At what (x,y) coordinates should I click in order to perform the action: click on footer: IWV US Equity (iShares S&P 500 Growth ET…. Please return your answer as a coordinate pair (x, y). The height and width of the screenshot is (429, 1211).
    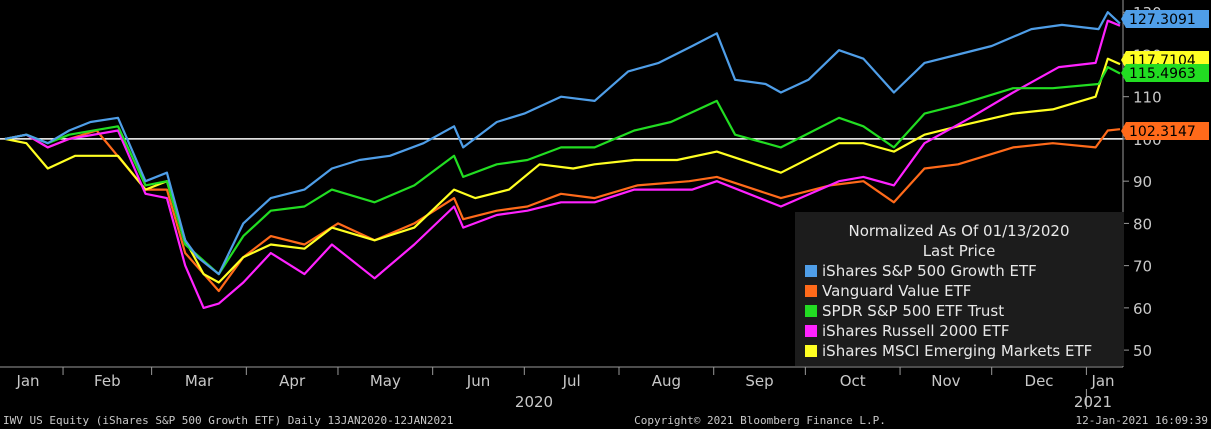
    Looking at the image, I should click on (605, 419).